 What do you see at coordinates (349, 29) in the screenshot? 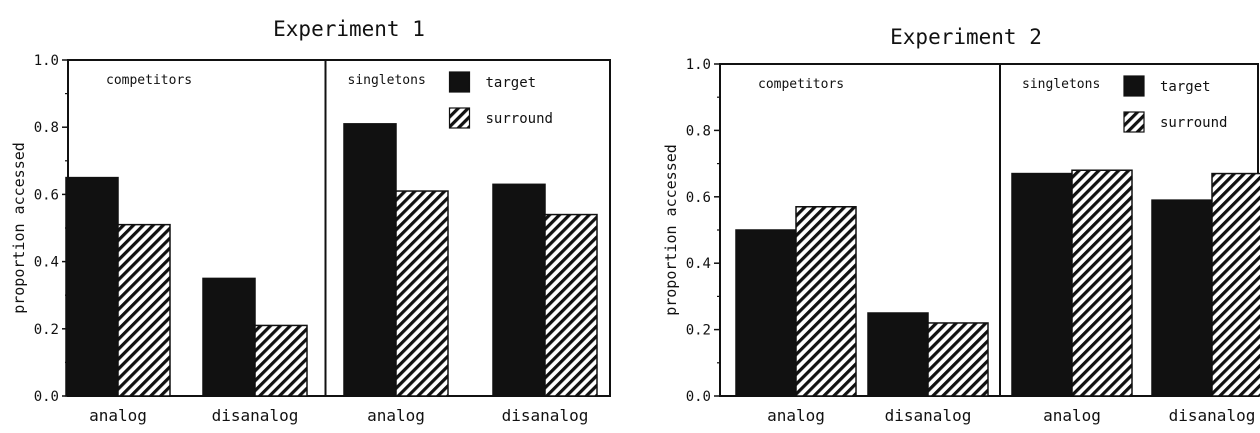
I see `chart-title: Experiment 1` at bounding box center [349, 29].